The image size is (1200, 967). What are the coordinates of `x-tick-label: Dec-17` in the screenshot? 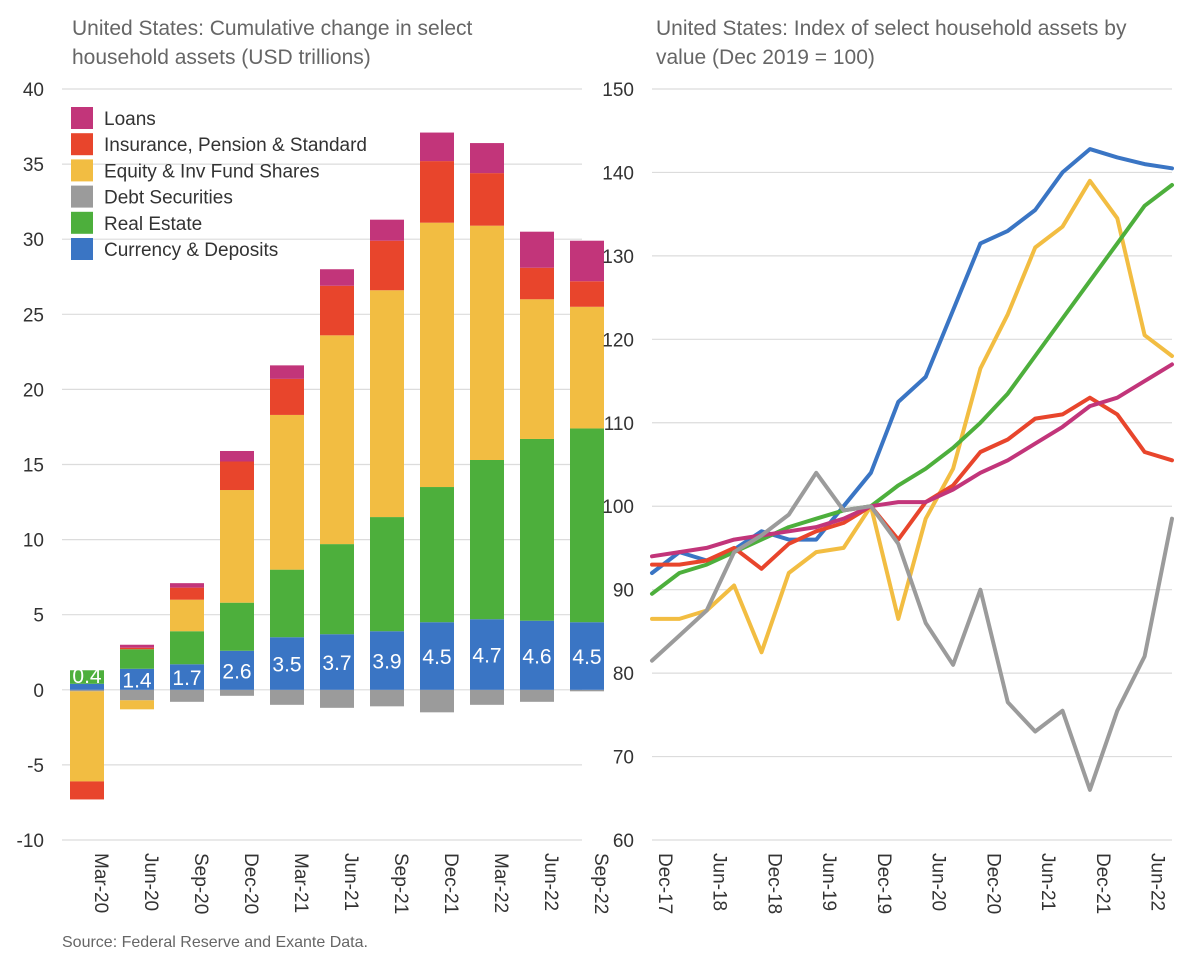 It's located at (664, 883).